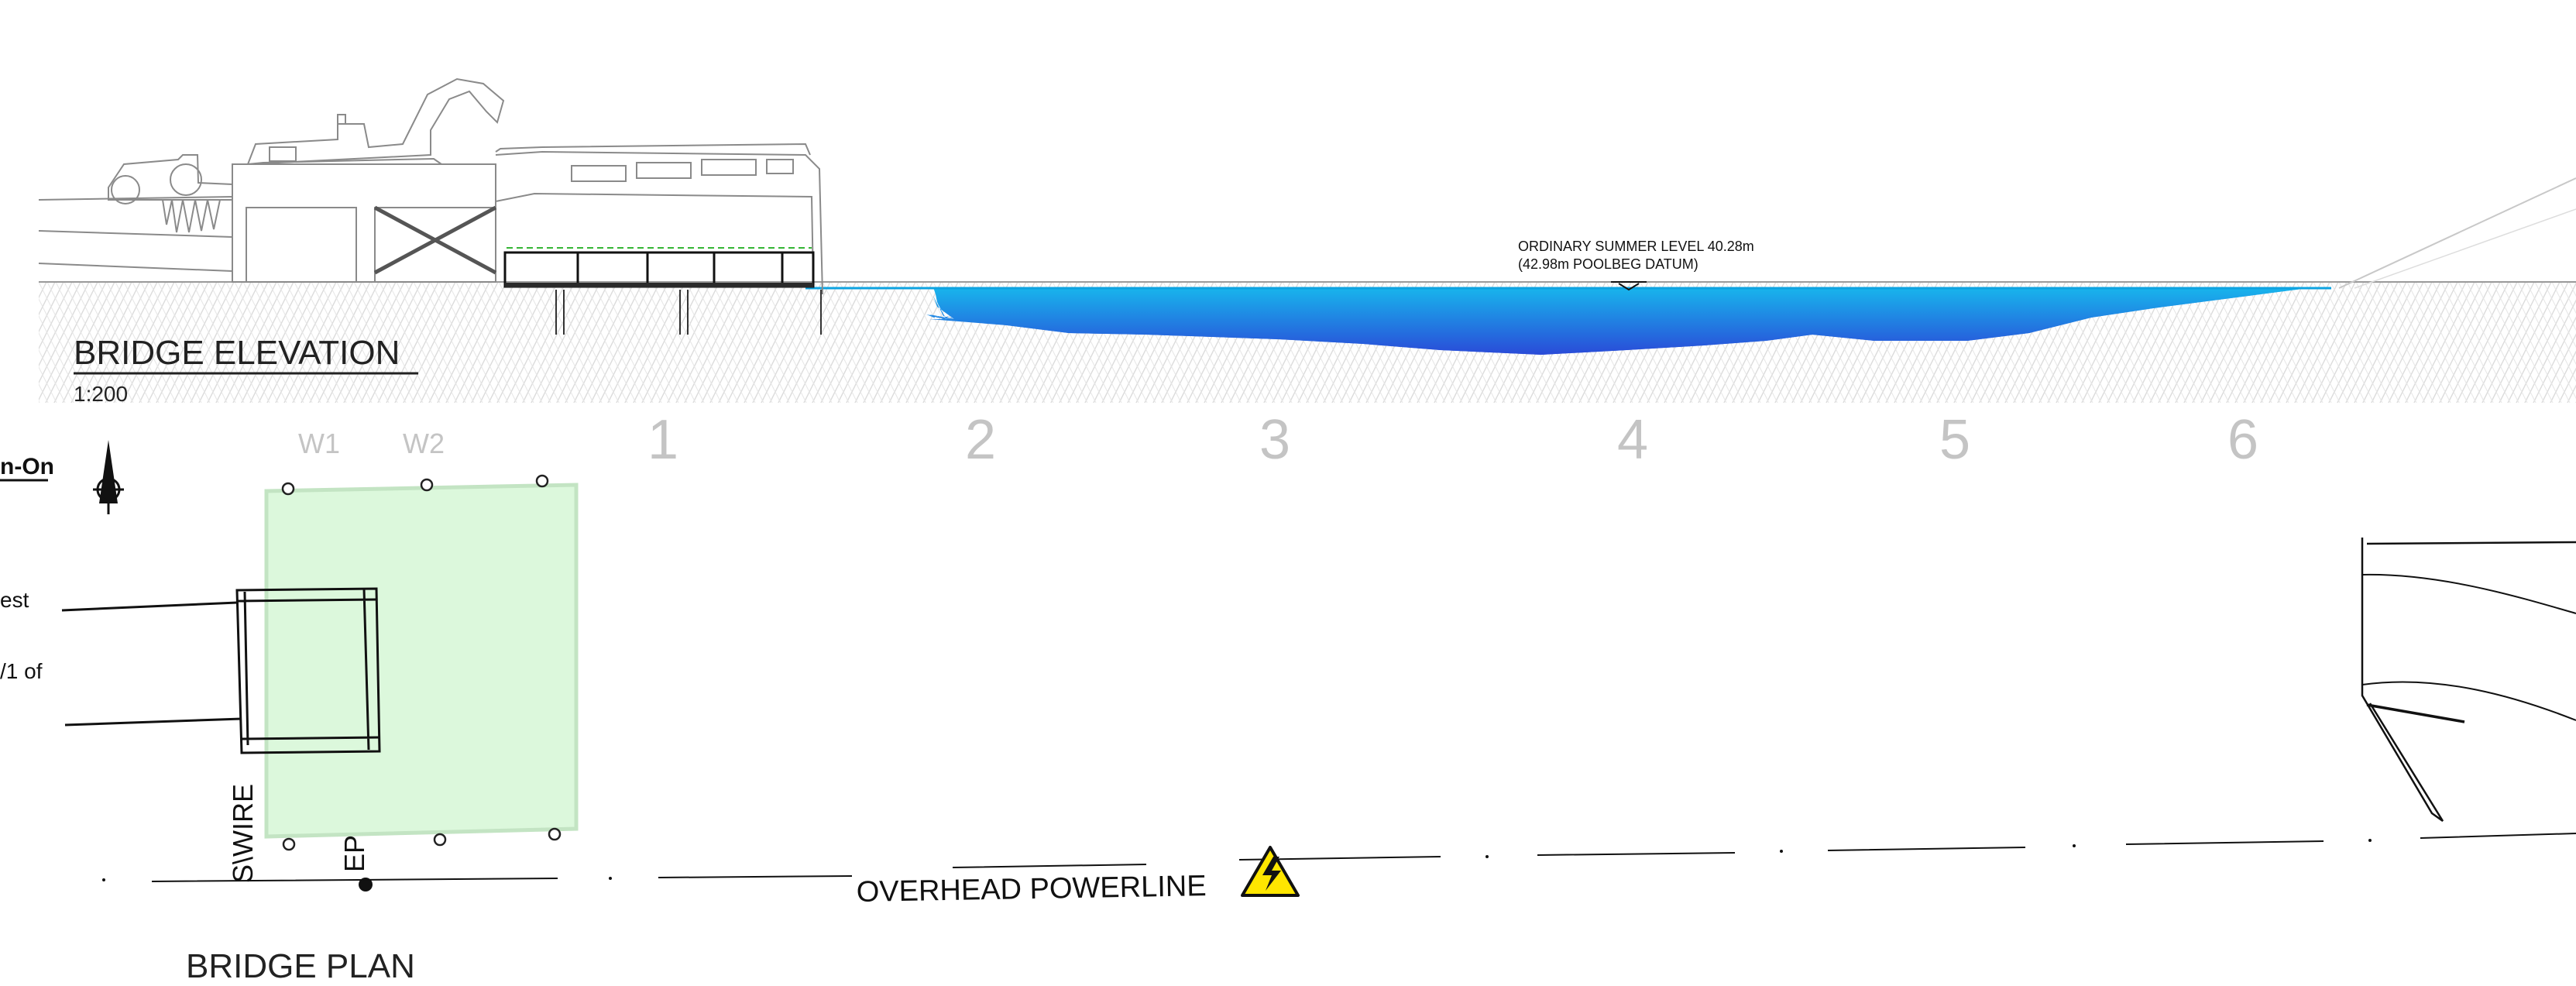 The height and width of the screenshot is (986, 2576). What do you see at coordinates (662, 440) in the screenshot?
I see `grid-label-1: 1` at bounding box center [662, 440].